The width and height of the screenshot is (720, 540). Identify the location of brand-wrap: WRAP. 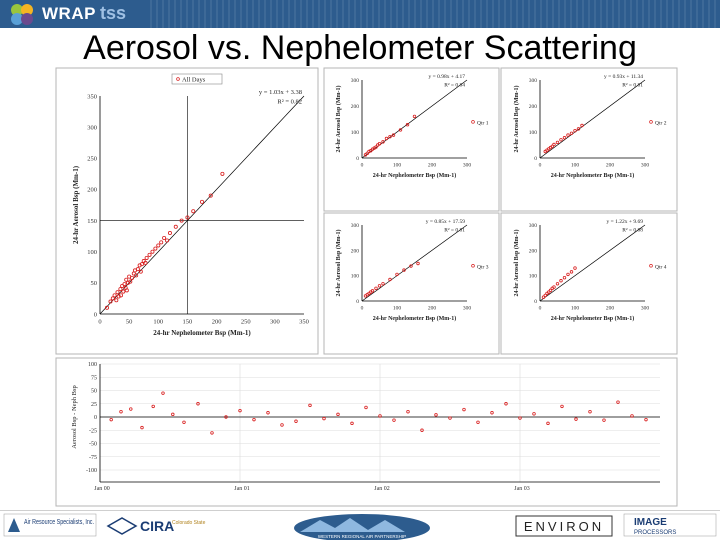
(69, 13).